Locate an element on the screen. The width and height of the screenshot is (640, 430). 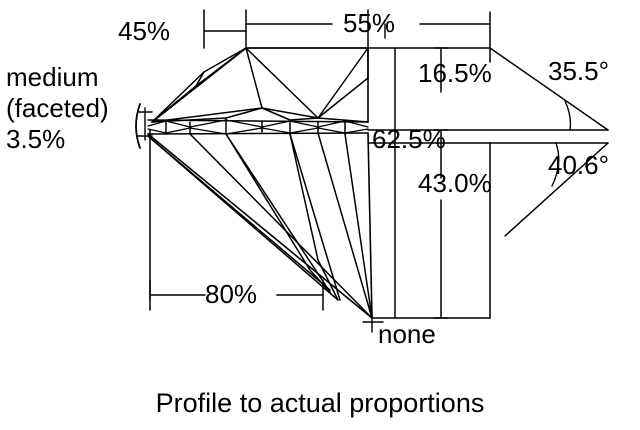
crown-facet-a2 is located at coordinates (225, 60).